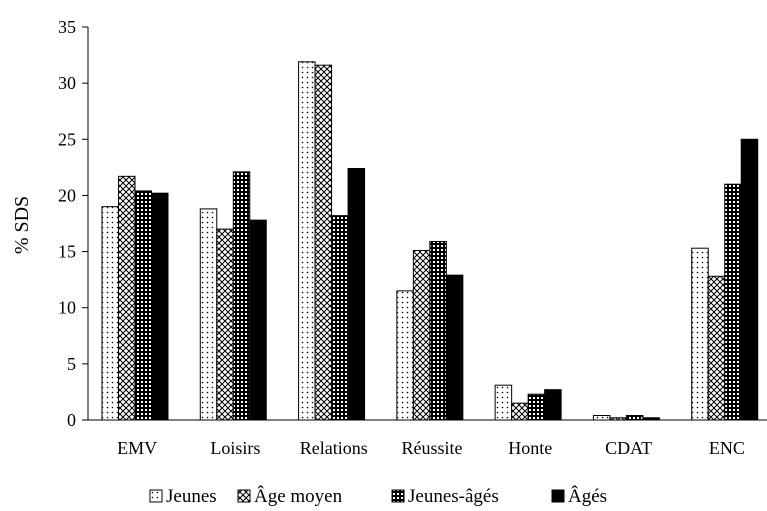 This screenshot has height=511, width=767. I want to click on y-tick-label: 25, so click(67, 139).